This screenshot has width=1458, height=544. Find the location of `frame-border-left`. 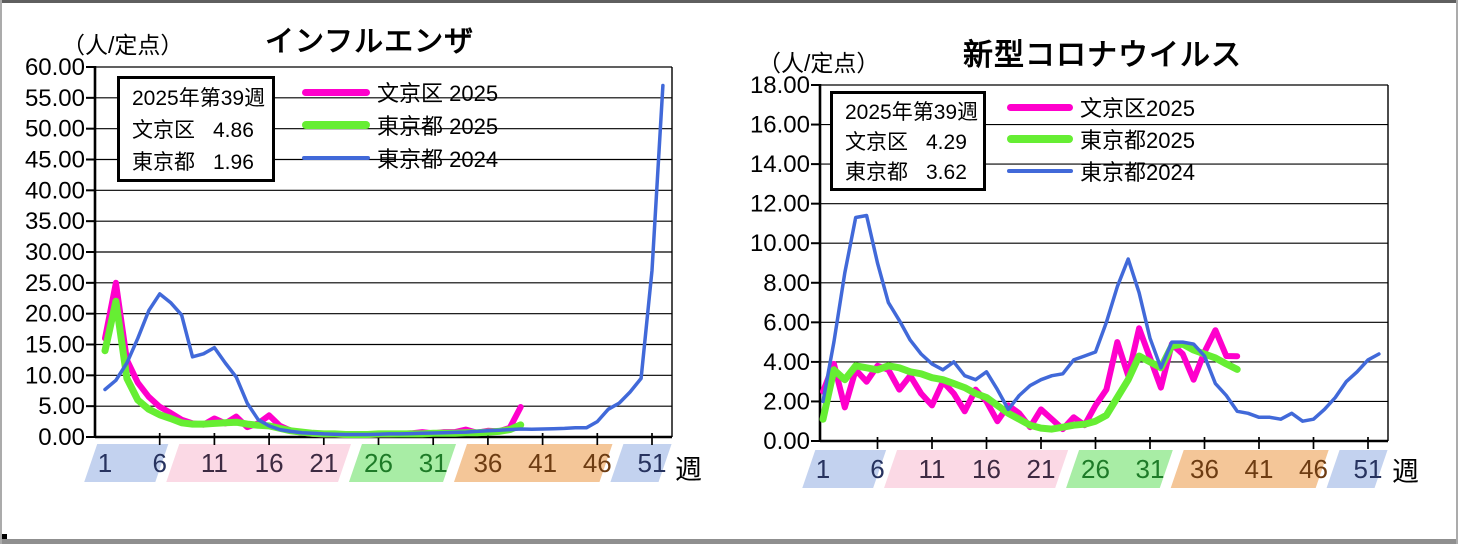

frame-border-left is located at coordinates (1, 272).